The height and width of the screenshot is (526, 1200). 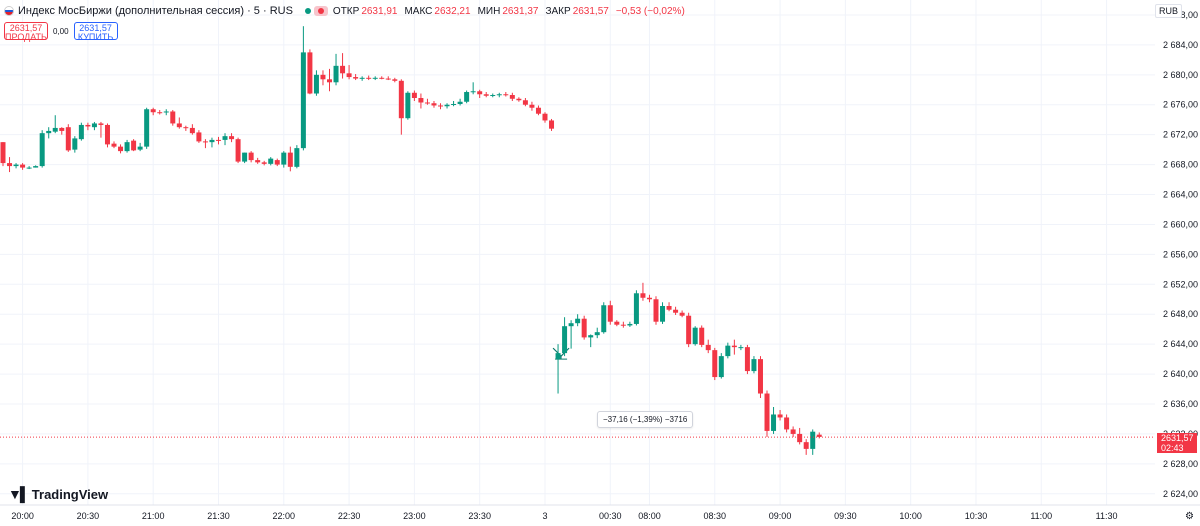 What do you see at coordinates (349, 516) in the screenshot?
I see `x-tick-label: 22:30` at bounding box center [349, 516].